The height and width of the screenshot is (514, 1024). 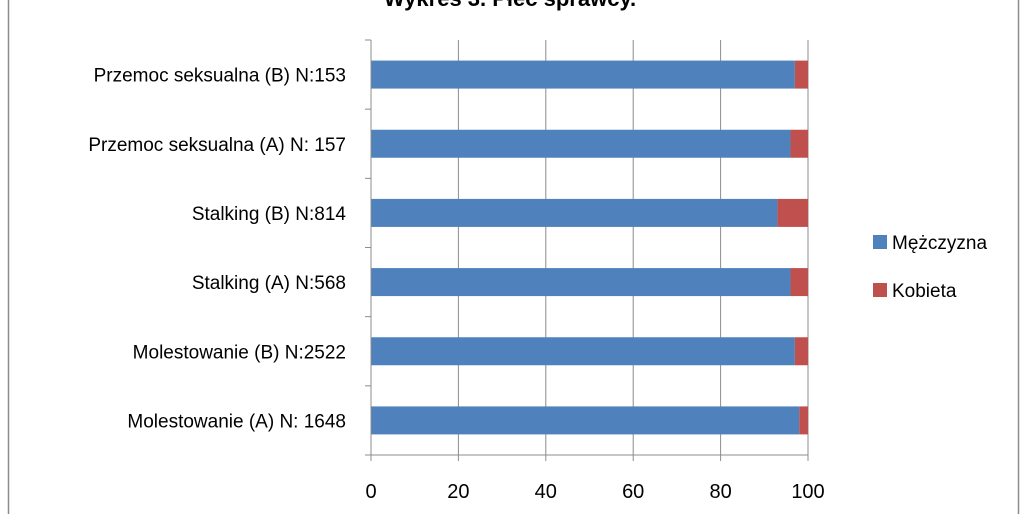 I want to click on x-tick-label: 80, so click(x=720, y=492).